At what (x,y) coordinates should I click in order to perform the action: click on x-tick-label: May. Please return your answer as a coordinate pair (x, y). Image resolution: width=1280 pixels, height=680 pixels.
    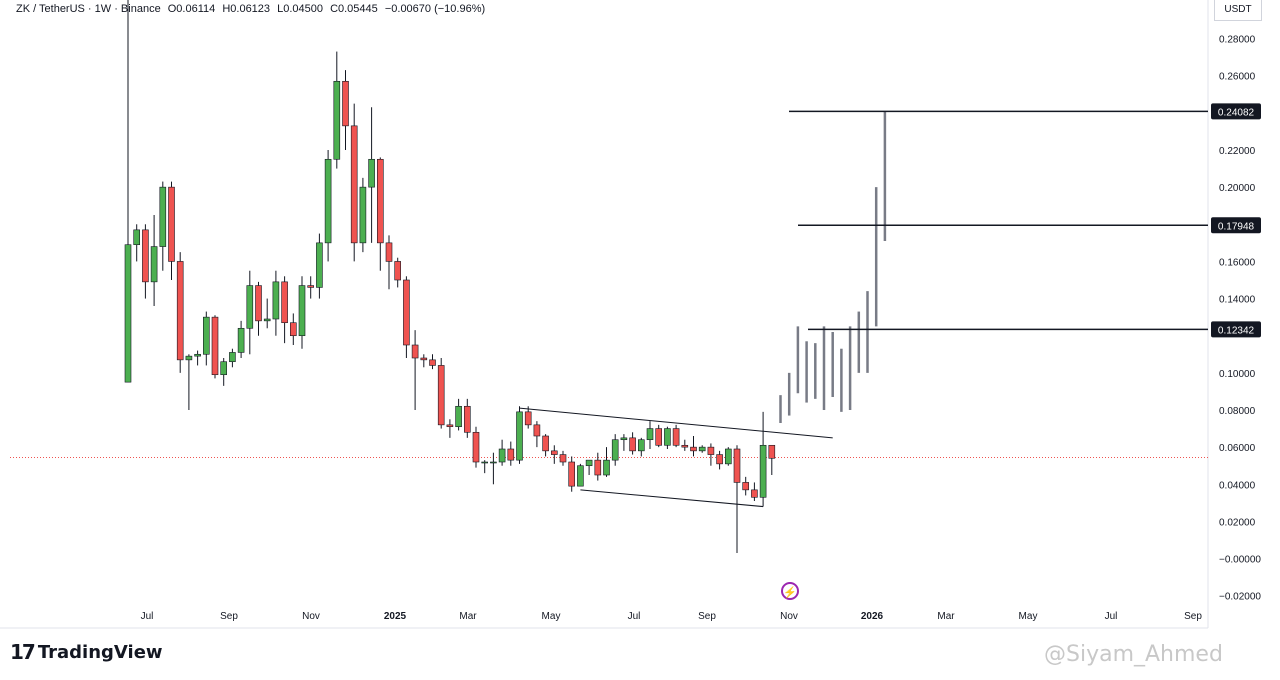
    Looking at the image, I should click on (551, 616).